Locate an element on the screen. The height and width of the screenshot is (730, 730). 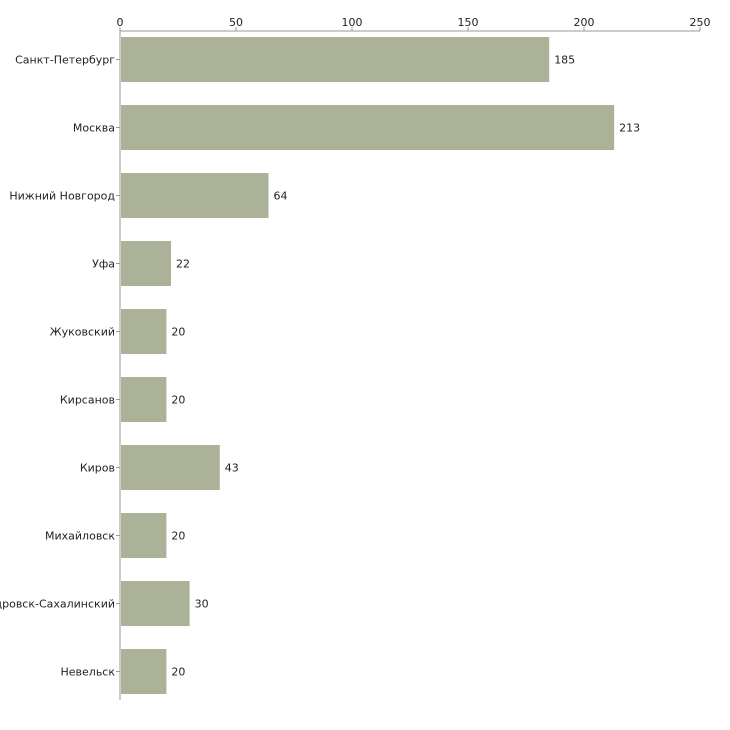
x-tick-label: 0 is located at coordinates (120, 22).